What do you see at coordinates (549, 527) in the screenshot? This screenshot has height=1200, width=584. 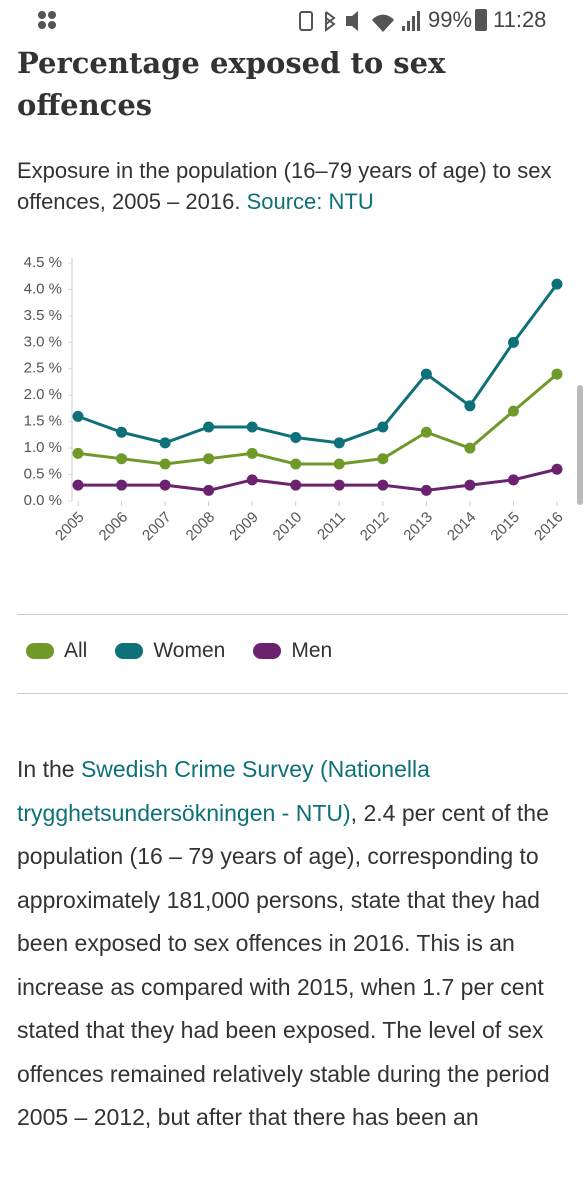 I see `x-tick-label: 2016` at bounding box center [549, 527].